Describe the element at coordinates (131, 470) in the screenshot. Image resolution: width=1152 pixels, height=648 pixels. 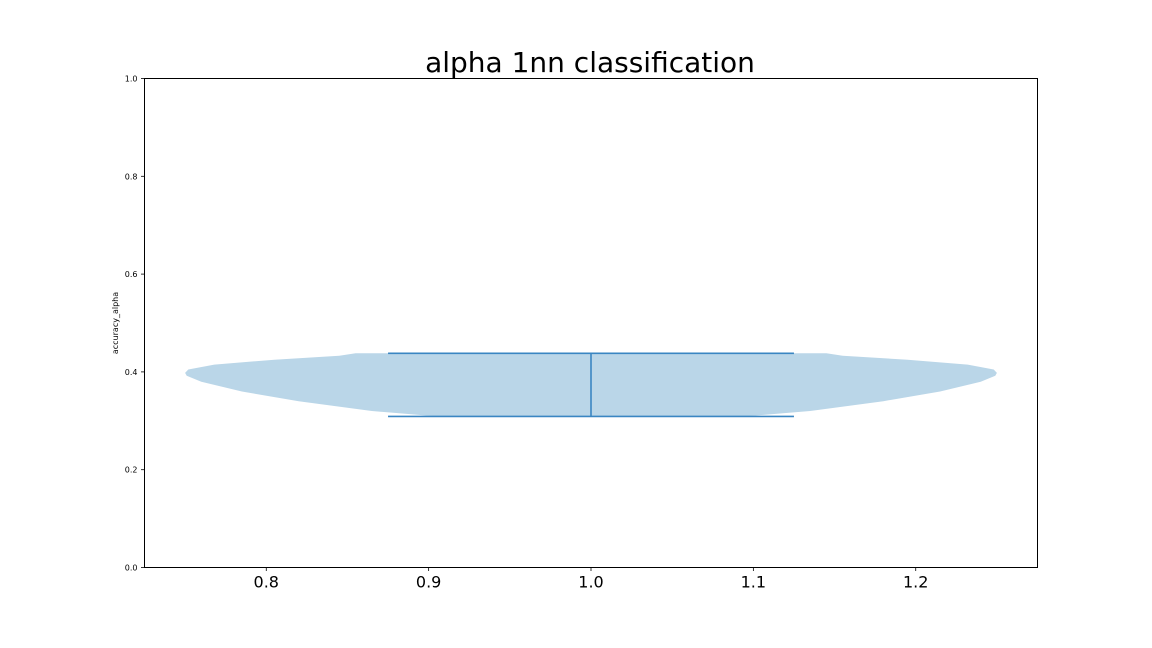
I see `y-tick-label: 0.2` at that location.